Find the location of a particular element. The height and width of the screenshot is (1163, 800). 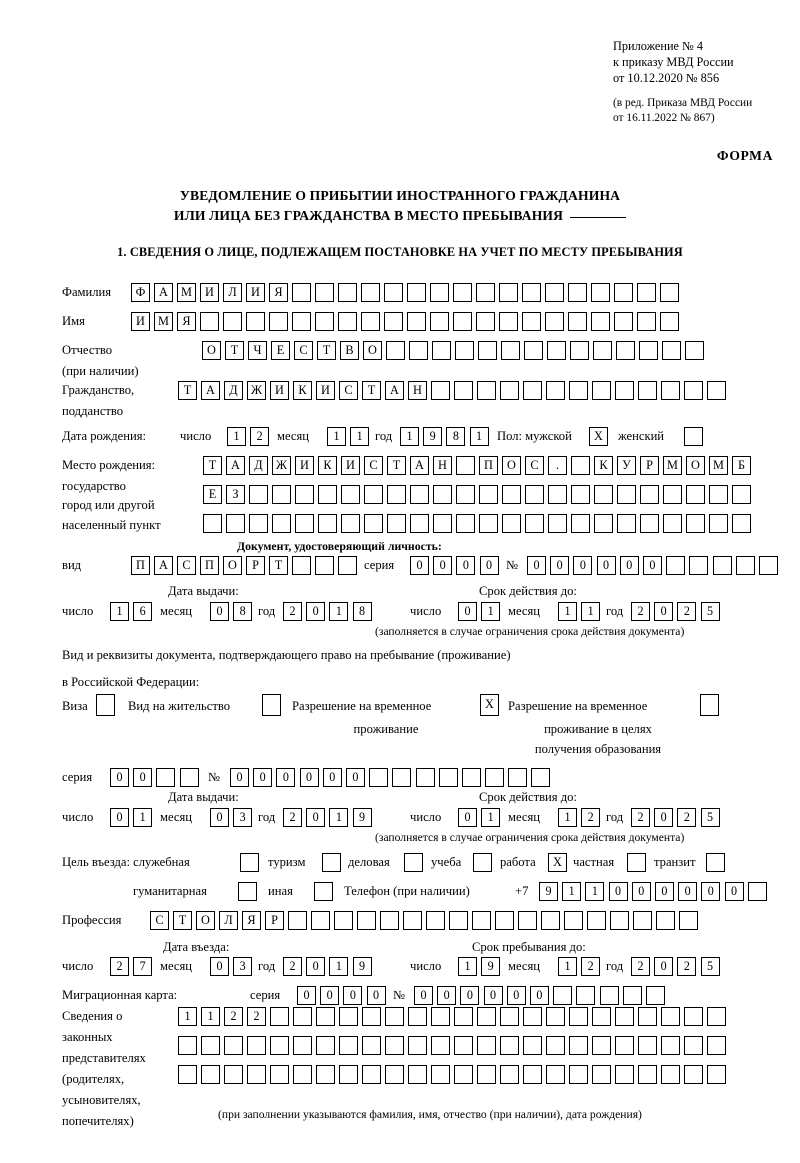

char-cell: Т is located at coordinates (278, 565).